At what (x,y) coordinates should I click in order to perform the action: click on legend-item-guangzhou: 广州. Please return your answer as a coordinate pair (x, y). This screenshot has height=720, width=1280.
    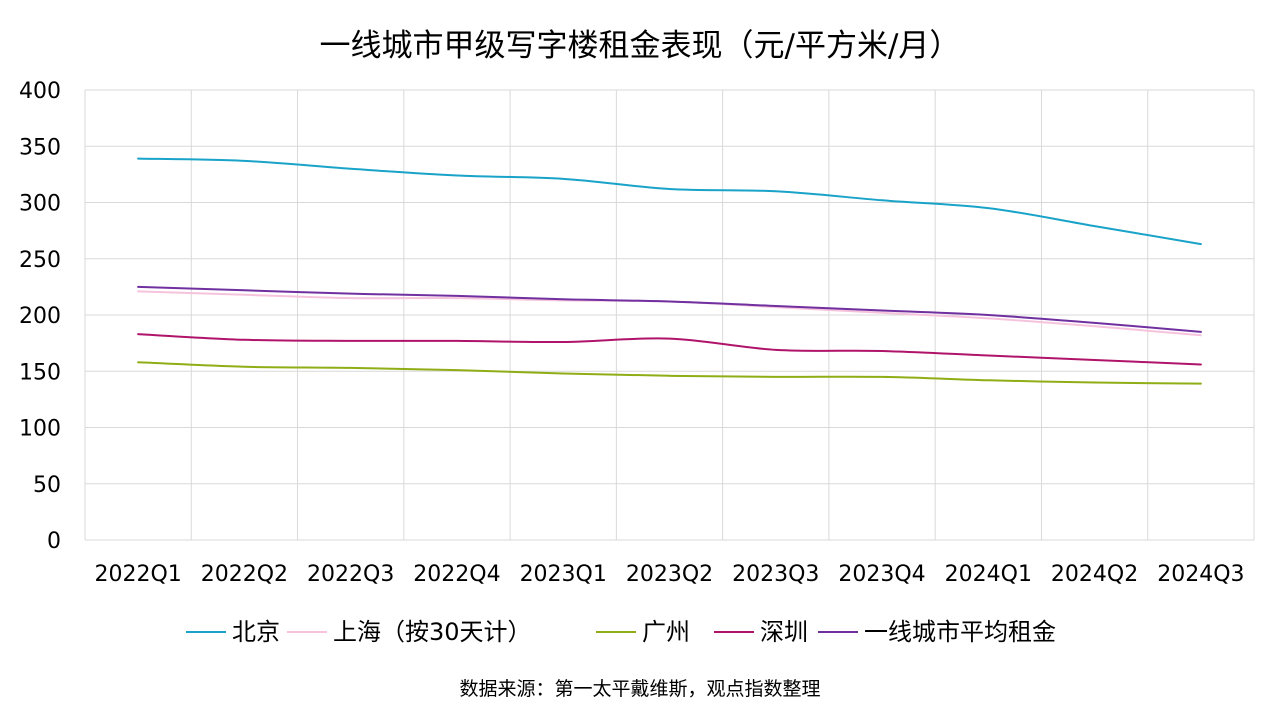
    Looking at the image, I should click on (643, 632).